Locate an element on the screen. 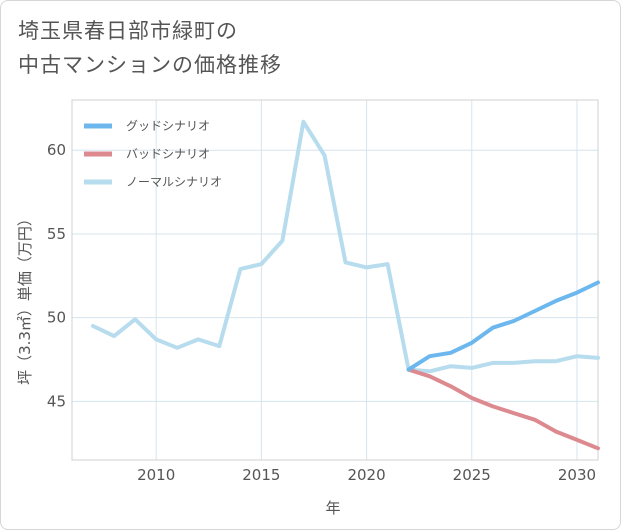  y-tick-label: 55 is located at coordinates (56, 234).